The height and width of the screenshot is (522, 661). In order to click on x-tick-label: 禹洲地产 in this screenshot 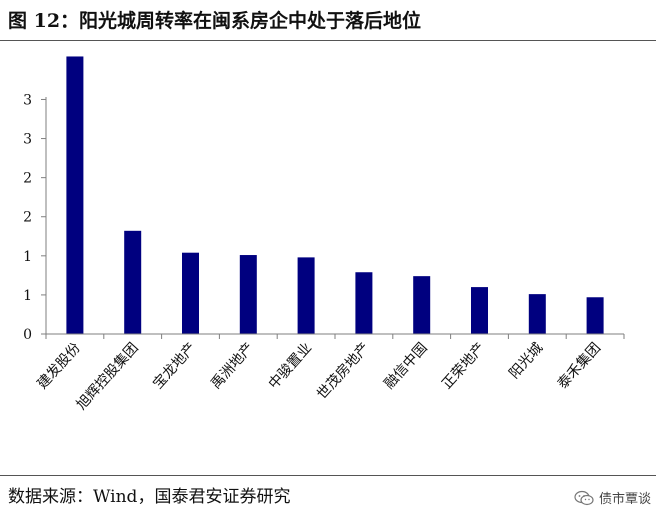, I will do `click(232, 366)`.